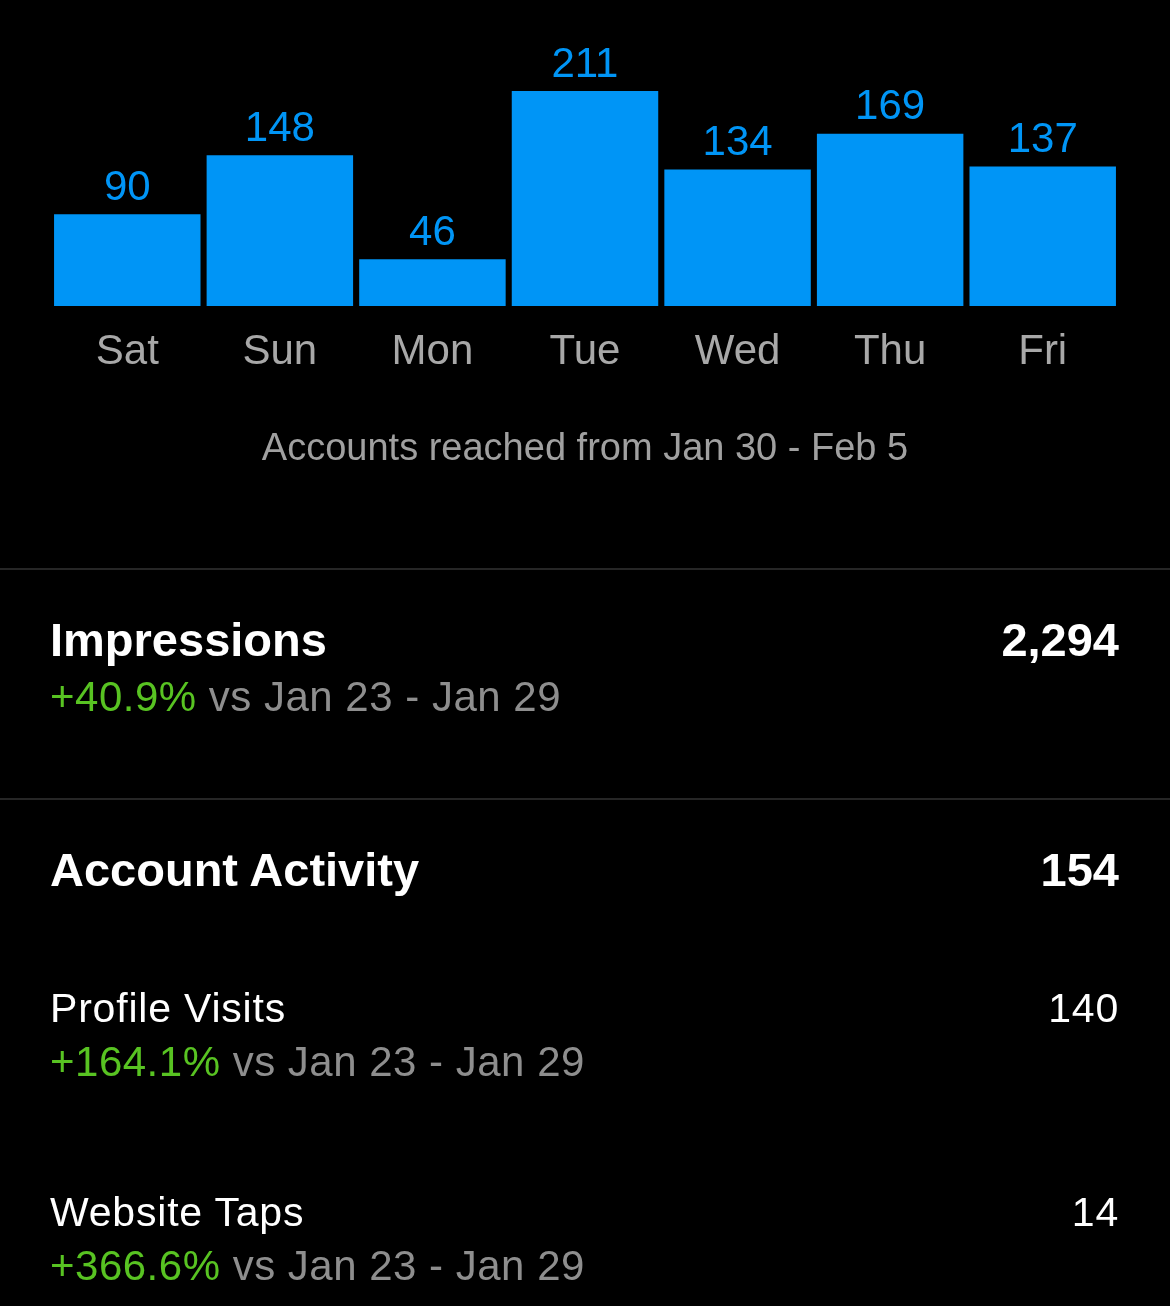  Describe the element at coordinates (168, 1008) in the screenshot. I see `text: Profile Visits` at that location.